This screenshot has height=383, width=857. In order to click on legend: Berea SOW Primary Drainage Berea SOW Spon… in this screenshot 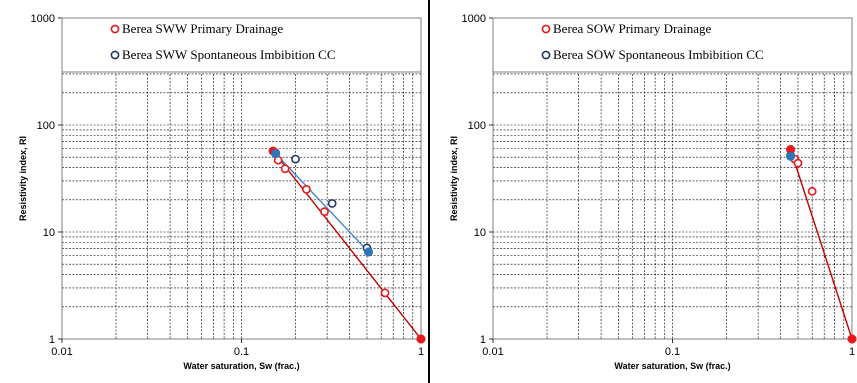, I will do `click(672, 45)`.